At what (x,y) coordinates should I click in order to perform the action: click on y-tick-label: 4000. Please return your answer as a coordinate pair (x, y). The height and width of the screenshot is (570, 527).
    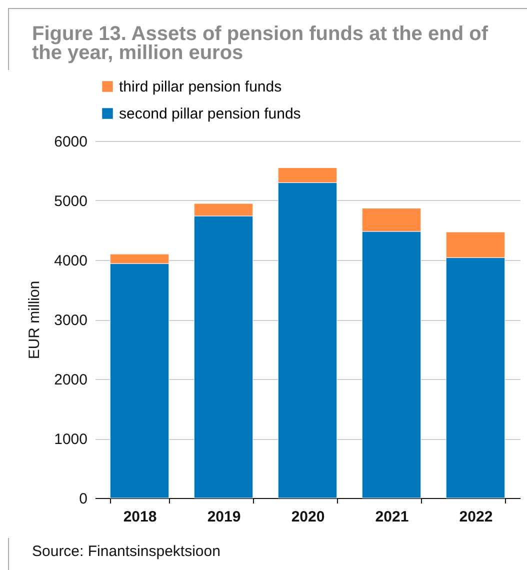
    Looking at the image, I should click on (71, 261).